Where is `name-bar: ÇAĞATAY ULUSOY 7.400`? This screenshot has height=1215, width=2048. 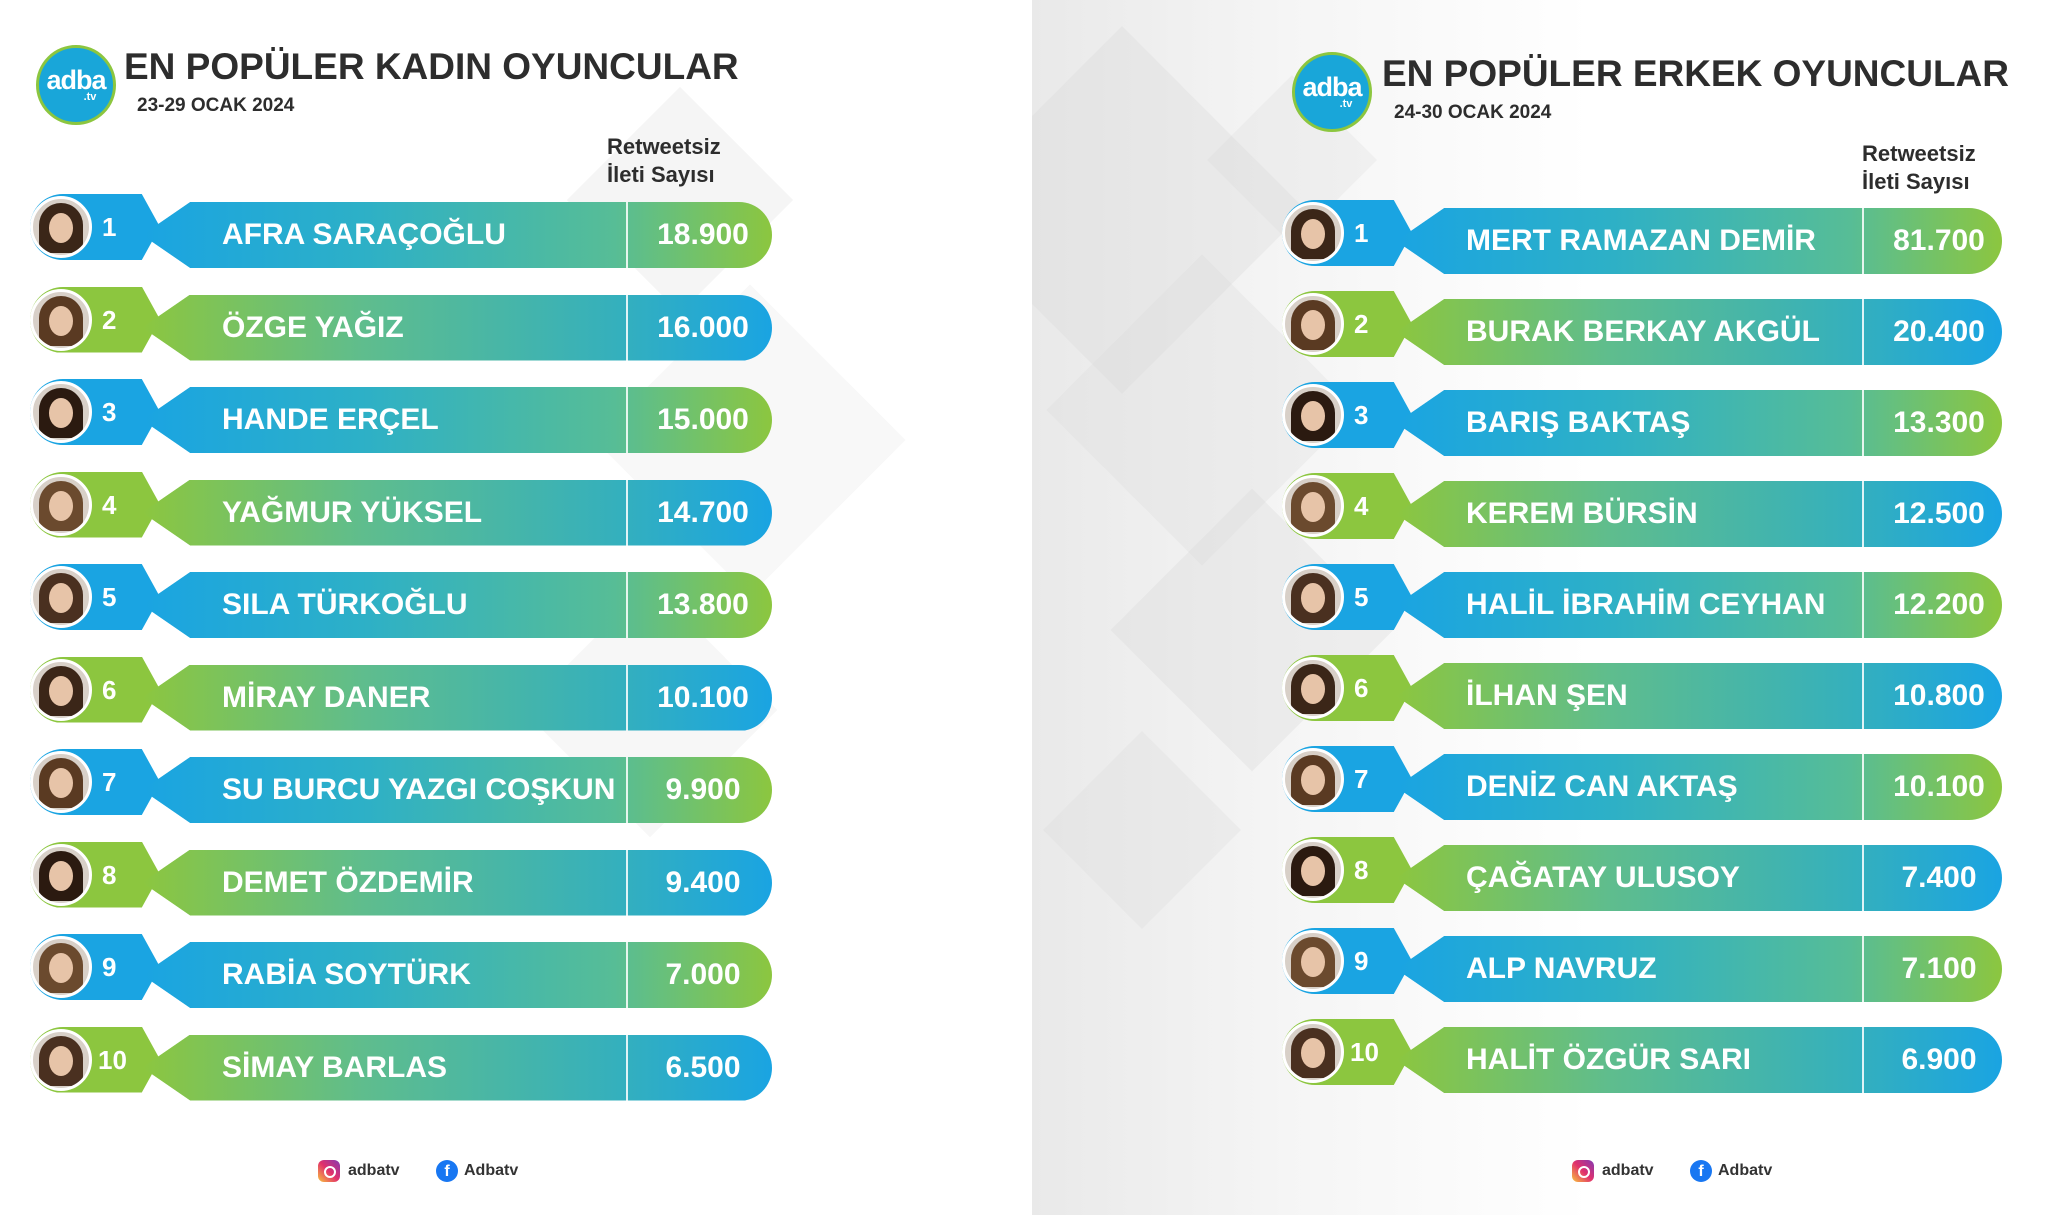 name-bar: ÇAĞATAY ULUSOY 7.400 is located at coordinates (1699, 878).